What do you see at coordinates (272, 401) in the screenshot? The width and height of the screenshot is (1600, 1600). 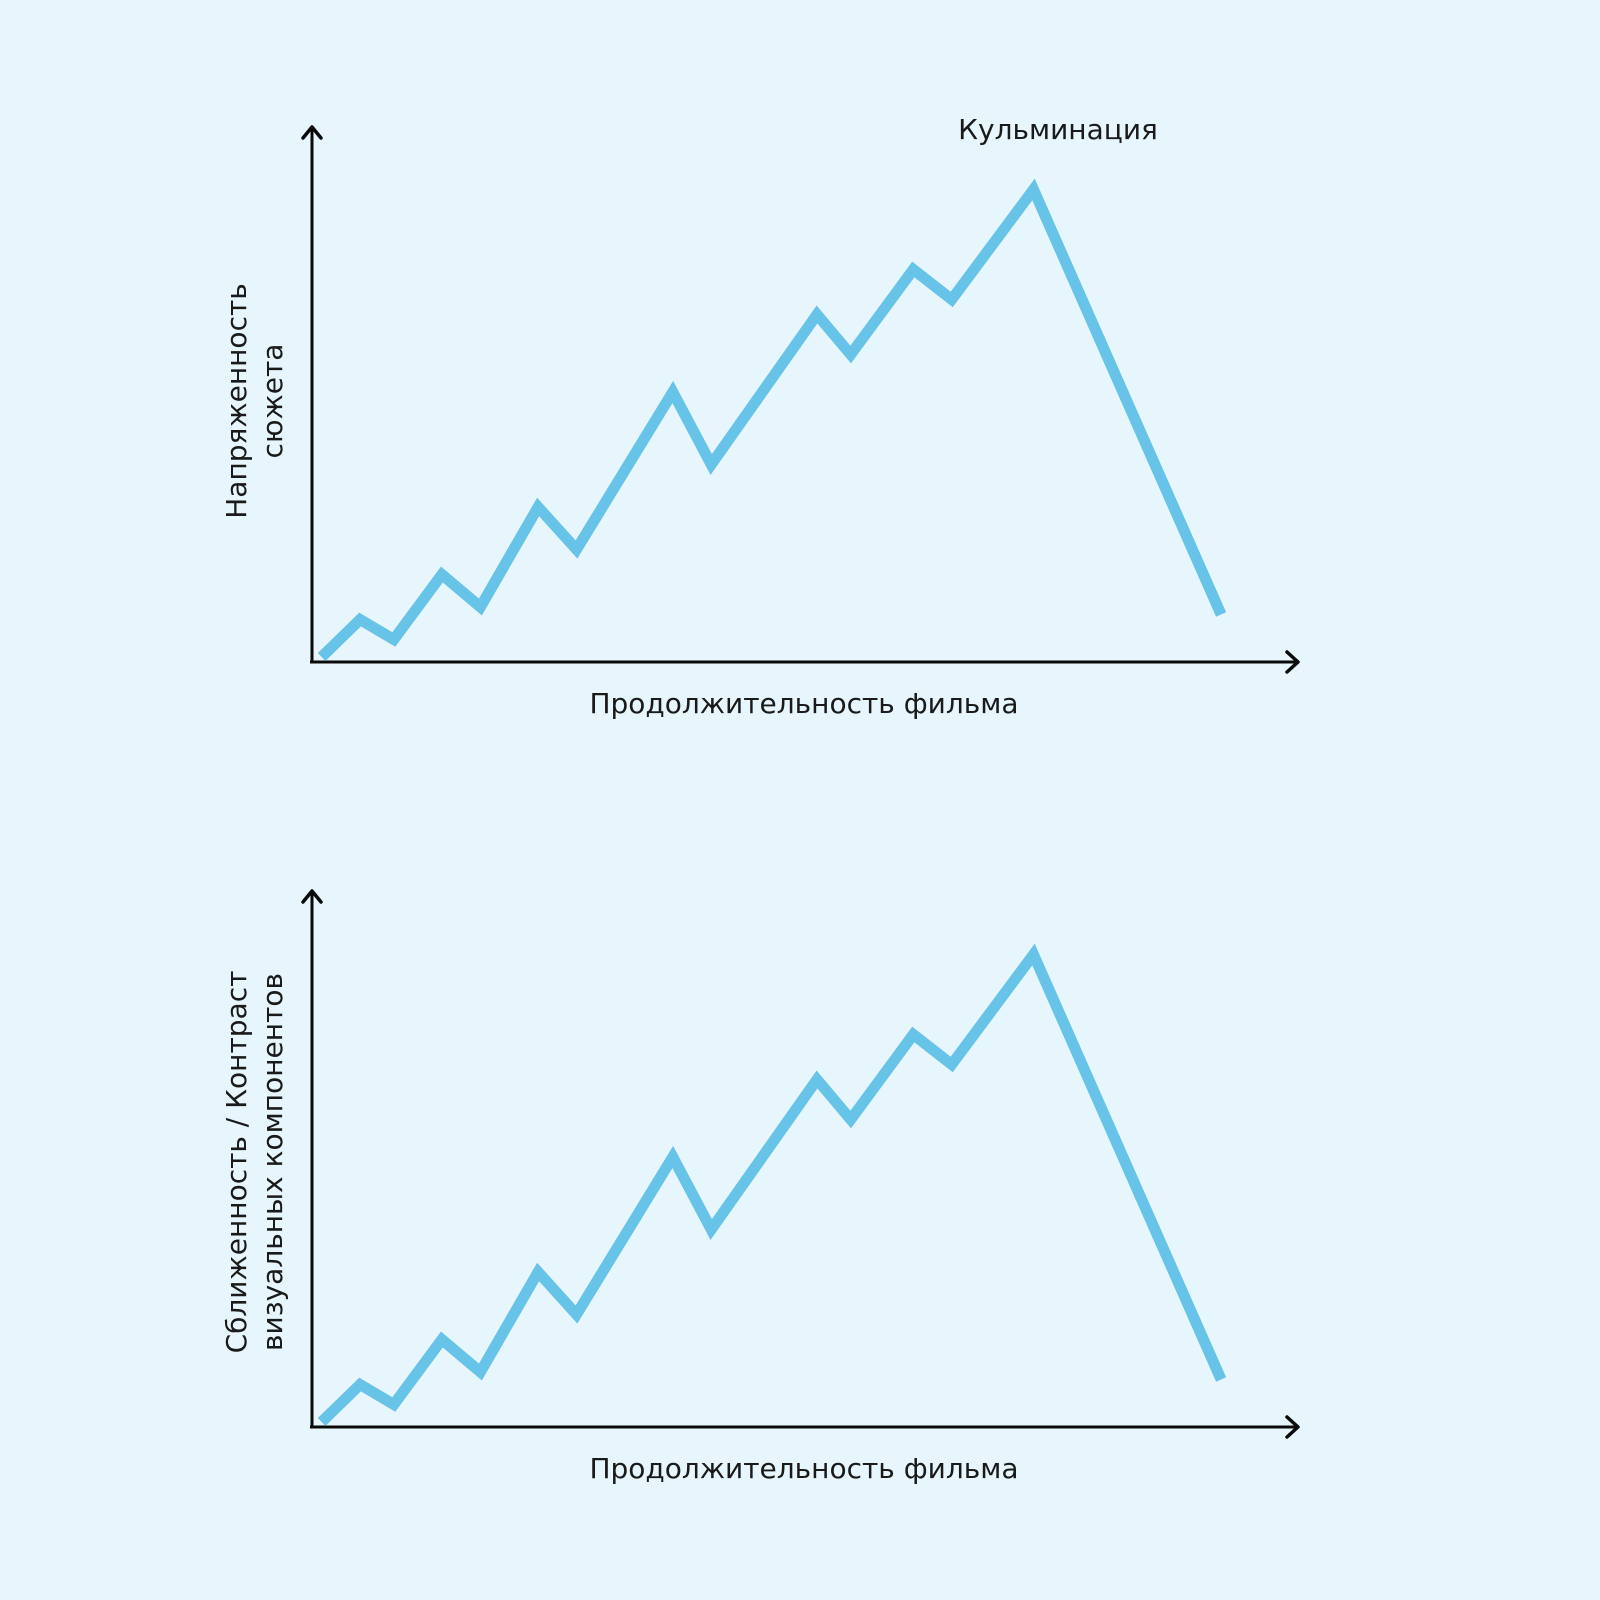 I see `y-axis-label-line-2: сюжета` at bounding box center [272, 401].